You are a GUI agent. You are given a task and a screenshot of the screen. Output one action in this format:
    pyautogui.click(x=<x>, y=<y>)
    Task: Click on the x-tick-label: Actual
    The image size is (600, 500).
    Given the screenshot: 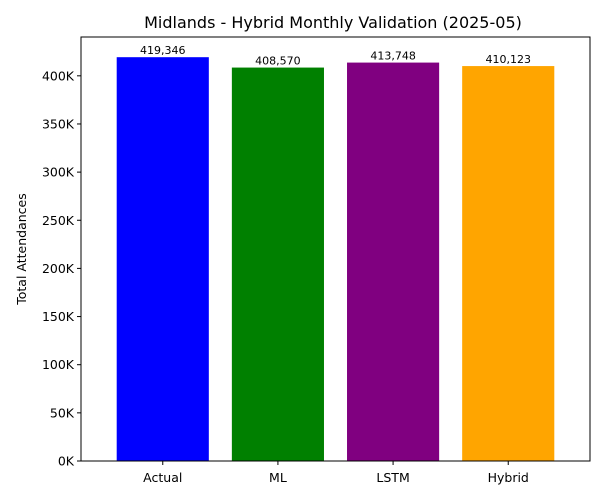 What is the action you would take?
    pyautogui.click(x=162, y=477)
    